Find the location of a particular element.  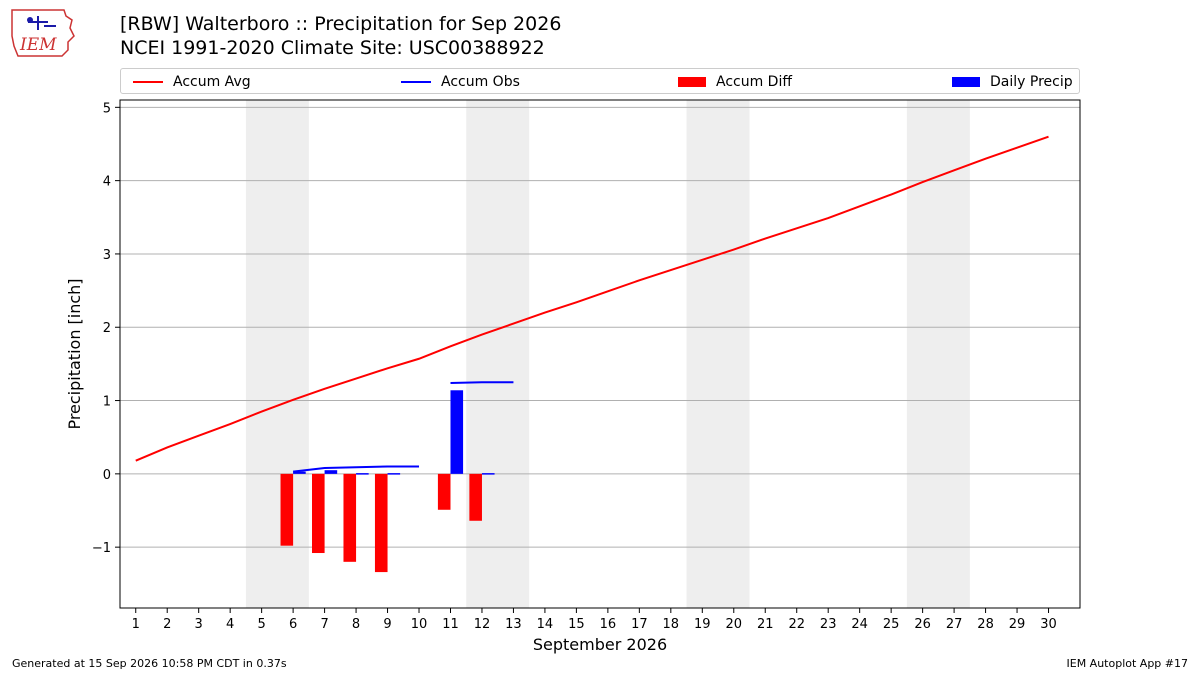

x-tick-label: 23 is located at coordinates (828, 624).